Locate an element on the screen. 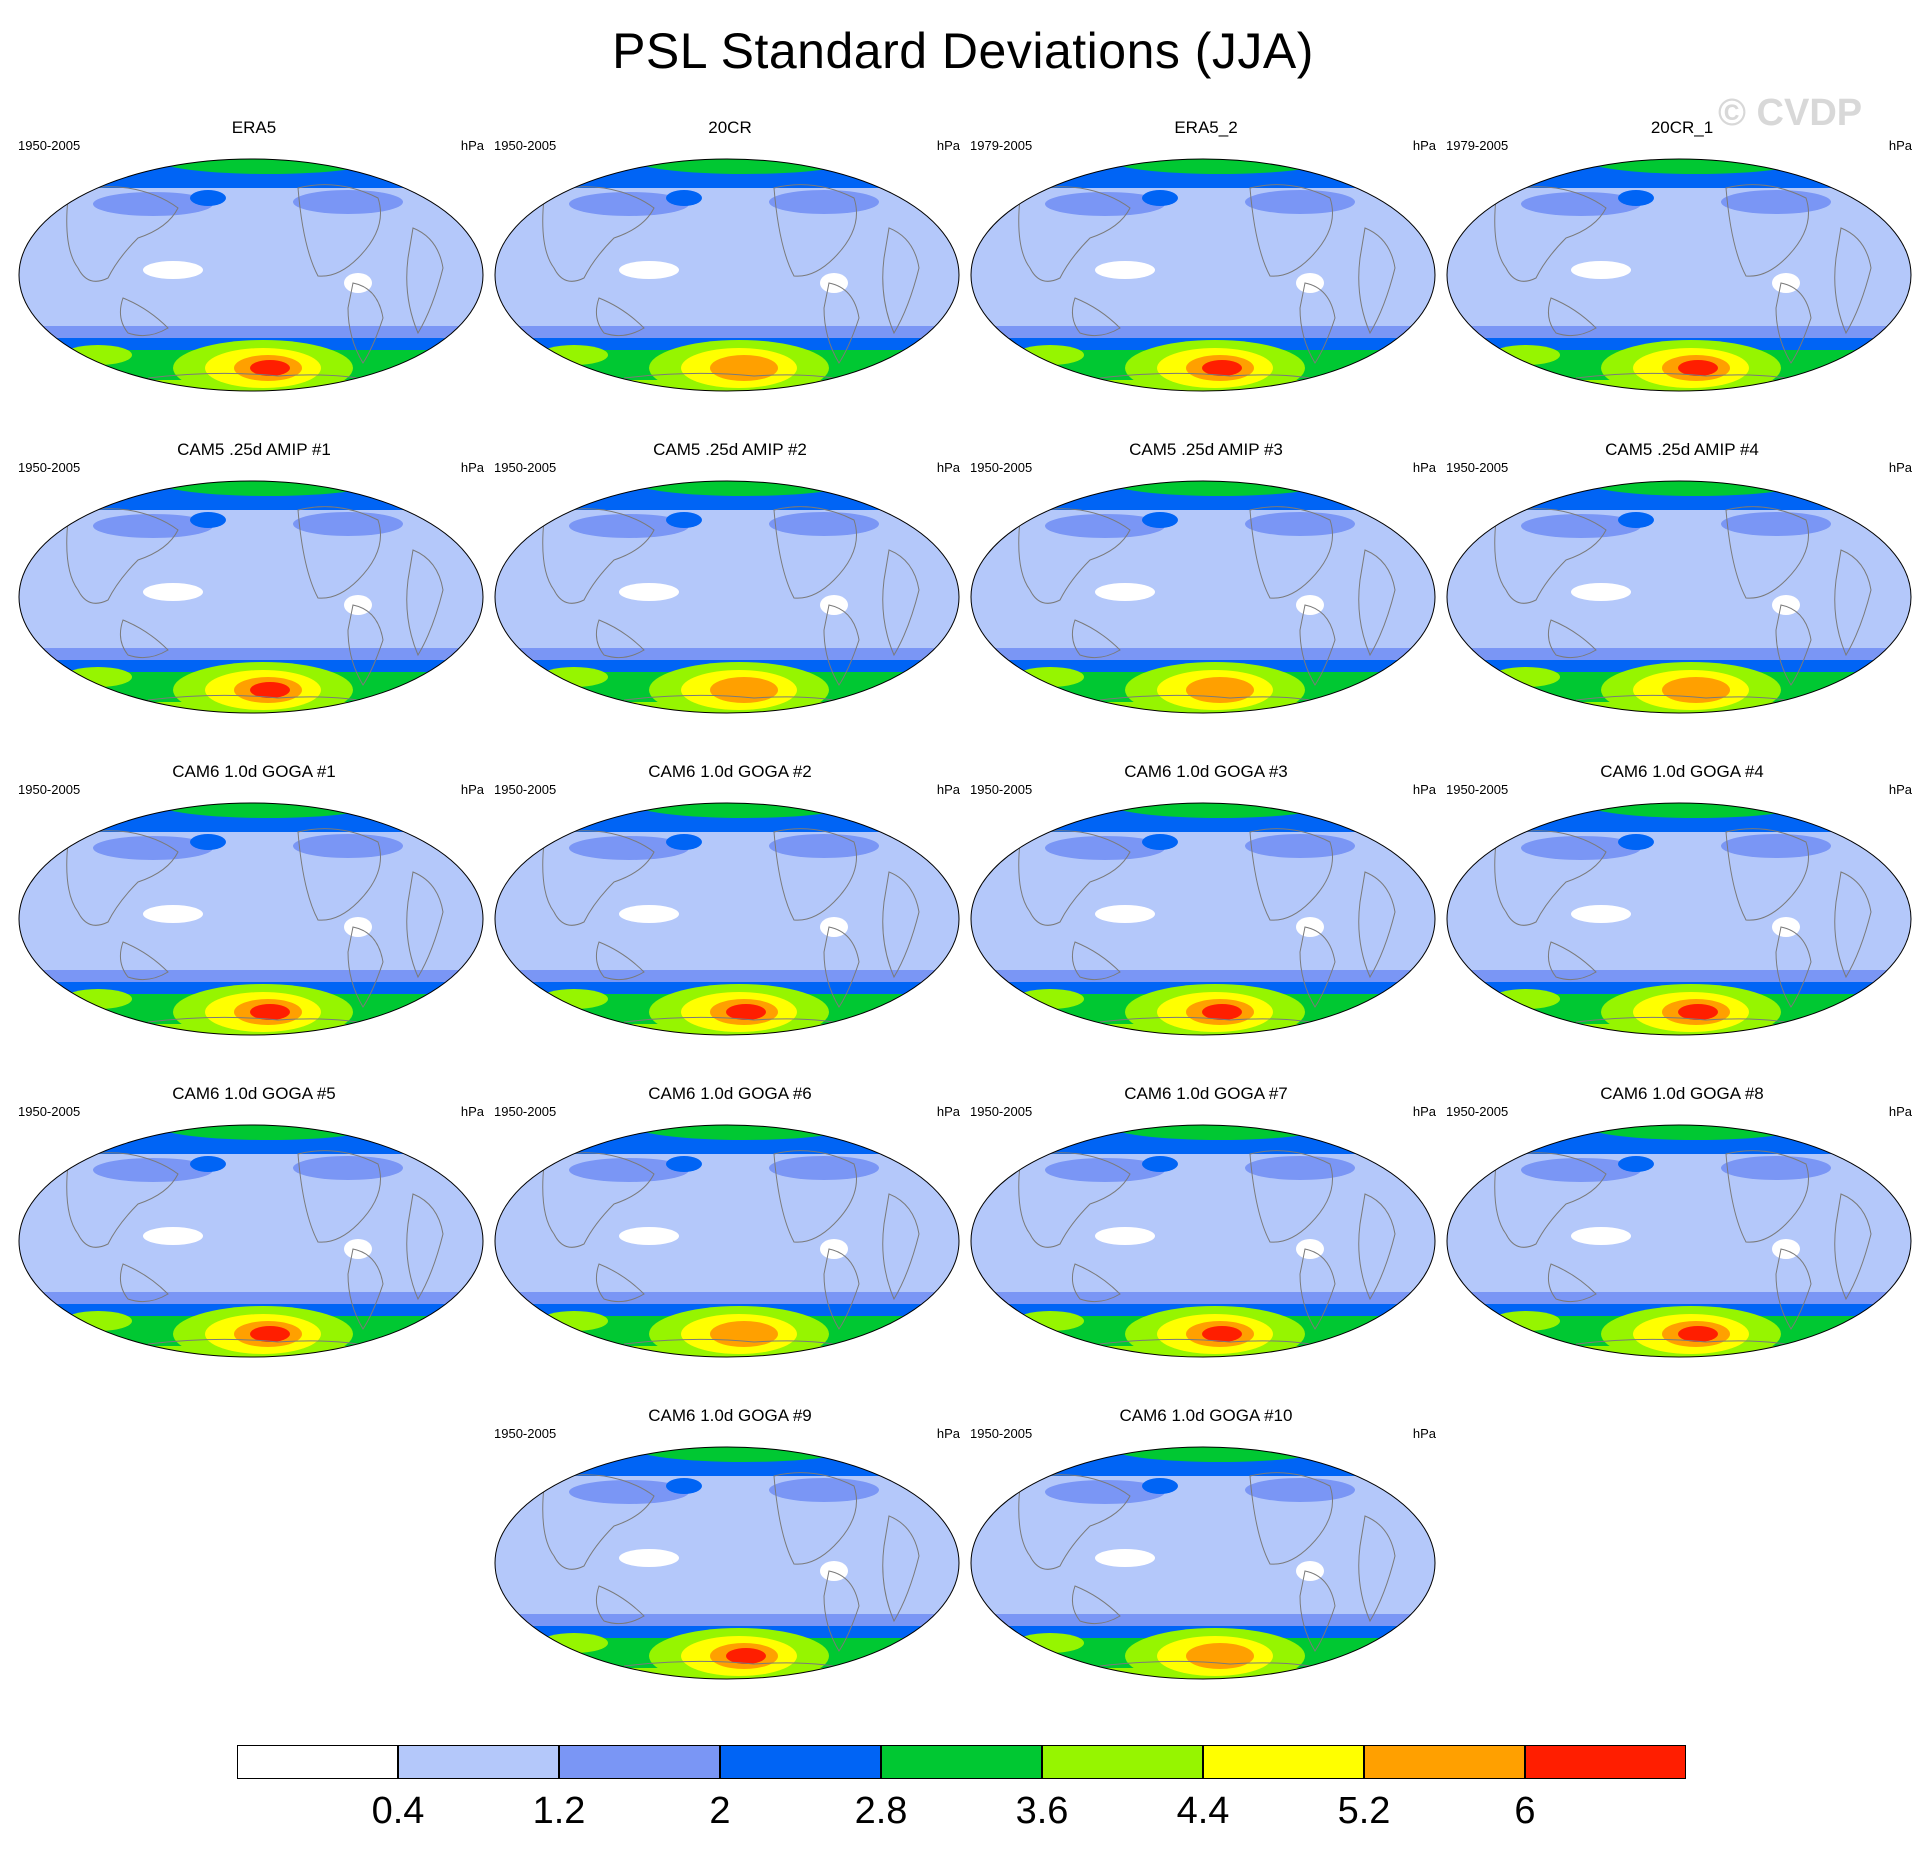  map-panel: CAM6 1.0d GOGA #1 1950-2005 hPa is located at coordinates (254, 917).